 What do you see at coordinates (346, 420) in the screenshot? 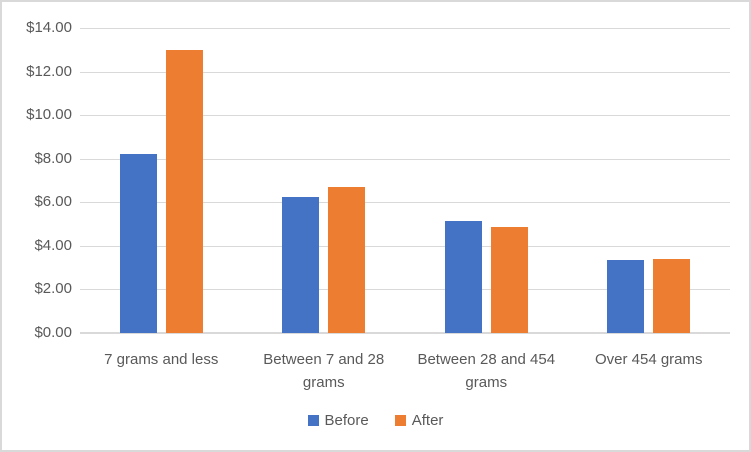
I see `legend-label: Before` at bounding box center [346, 420].